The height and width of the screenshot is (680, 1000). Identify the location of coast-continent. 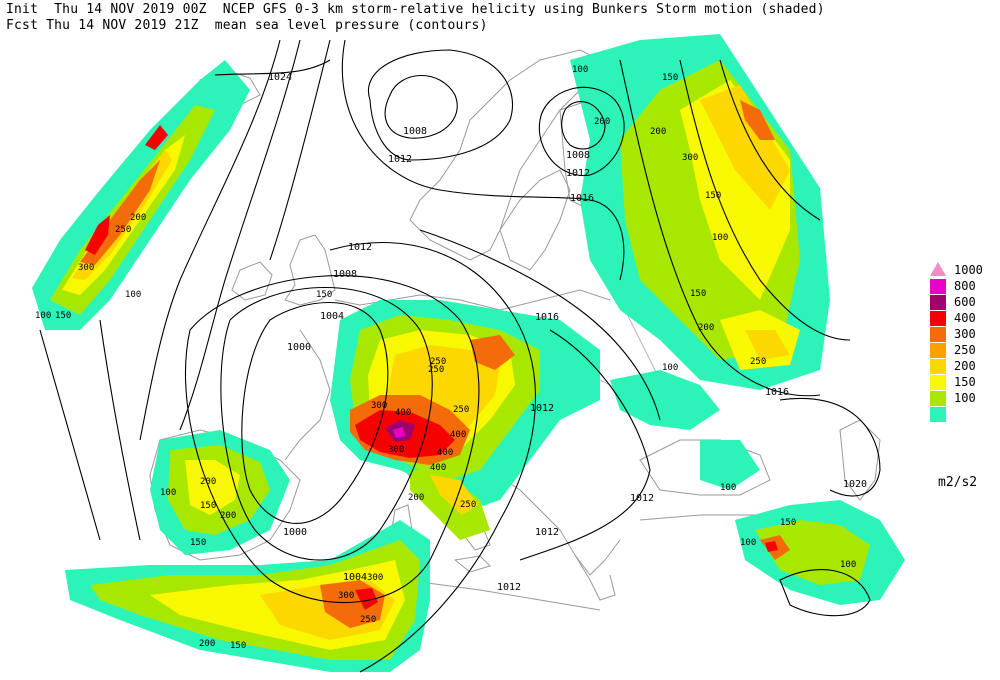
(472, 300).